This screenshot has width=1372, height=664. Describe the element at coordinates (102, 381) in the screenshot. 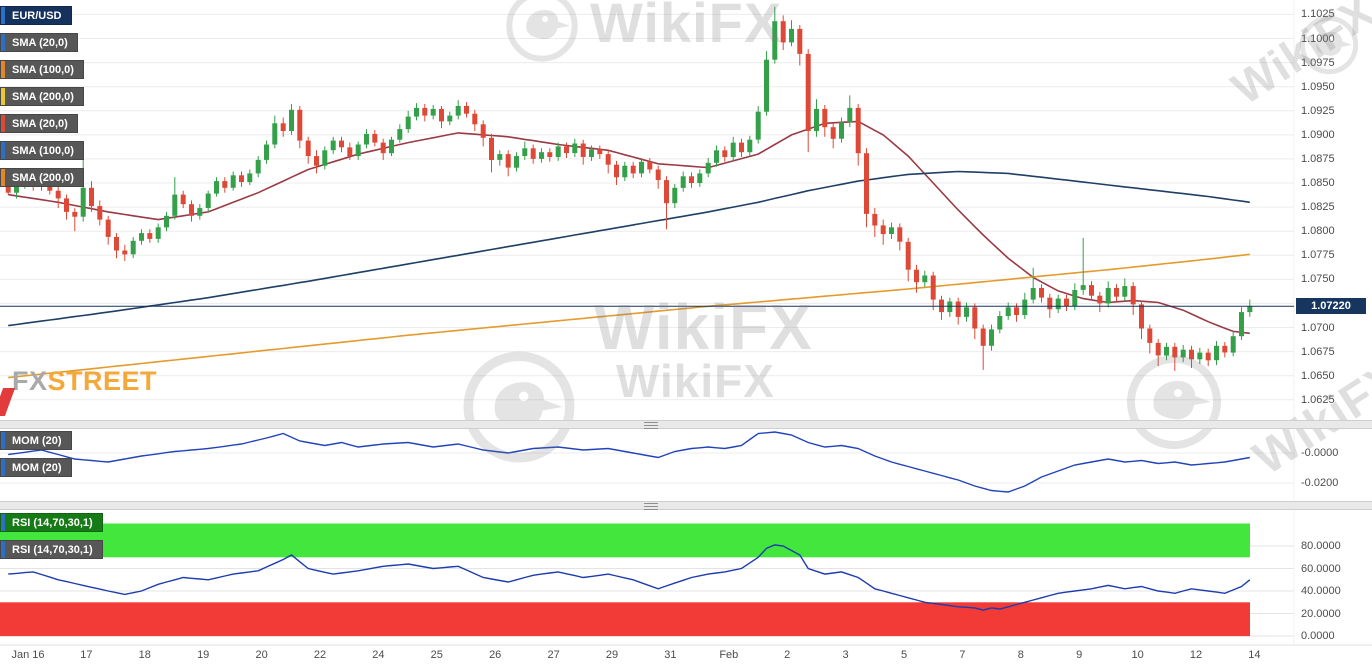

I see `fxstreet-logo-street: STREET` at that location.